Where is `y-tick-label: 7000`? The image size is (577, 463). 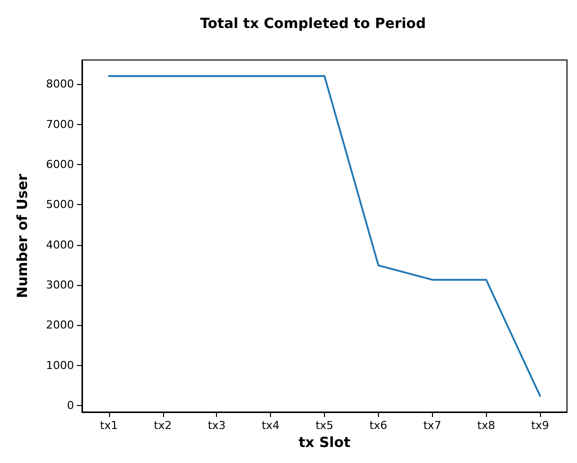
y-tick-label: 7000 is located at coordinates (60, 124).